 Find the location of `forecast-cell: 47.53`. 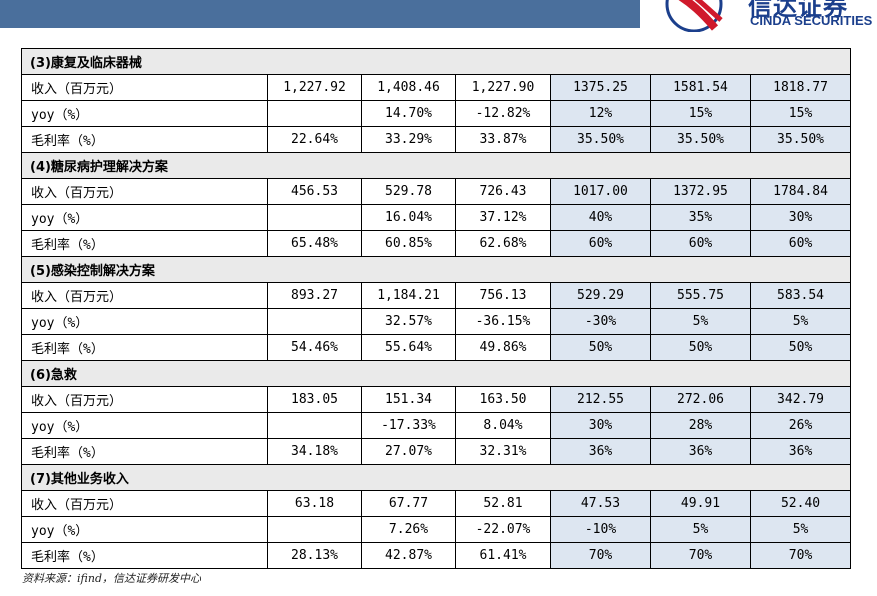

forecast-cell: 47.53 is located at coordinates (600, 503).